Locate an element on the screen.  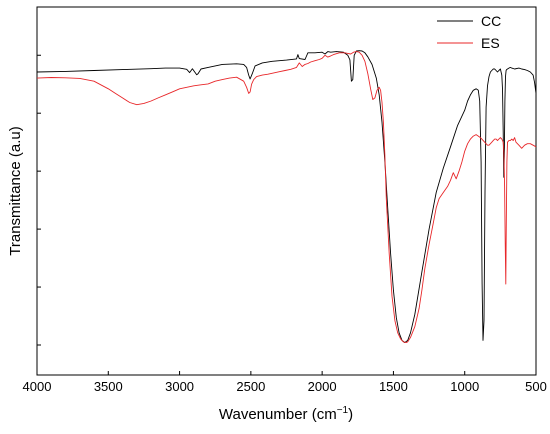
x-tick-label: 4000 is located at coordinates (37, 386).